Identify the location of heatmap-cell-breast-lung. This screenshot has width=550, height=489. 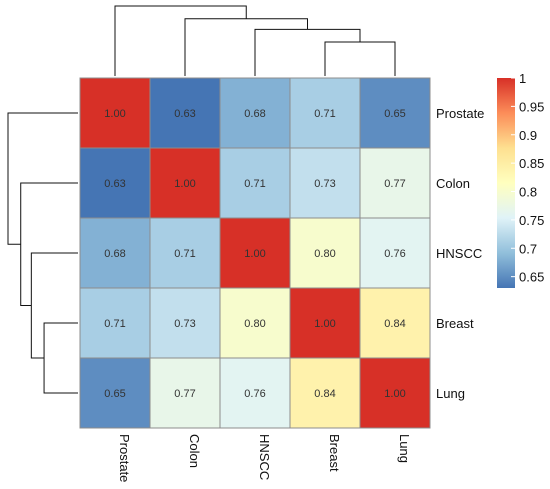
(395, 323).